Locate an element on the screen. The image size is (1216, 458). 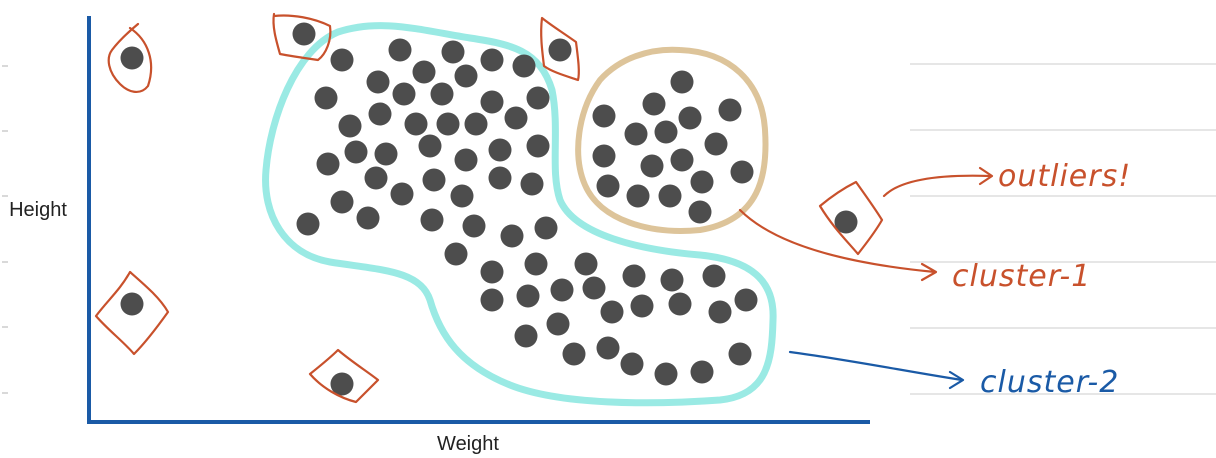
cluster-1-outline is located at coordinates (672, 140).